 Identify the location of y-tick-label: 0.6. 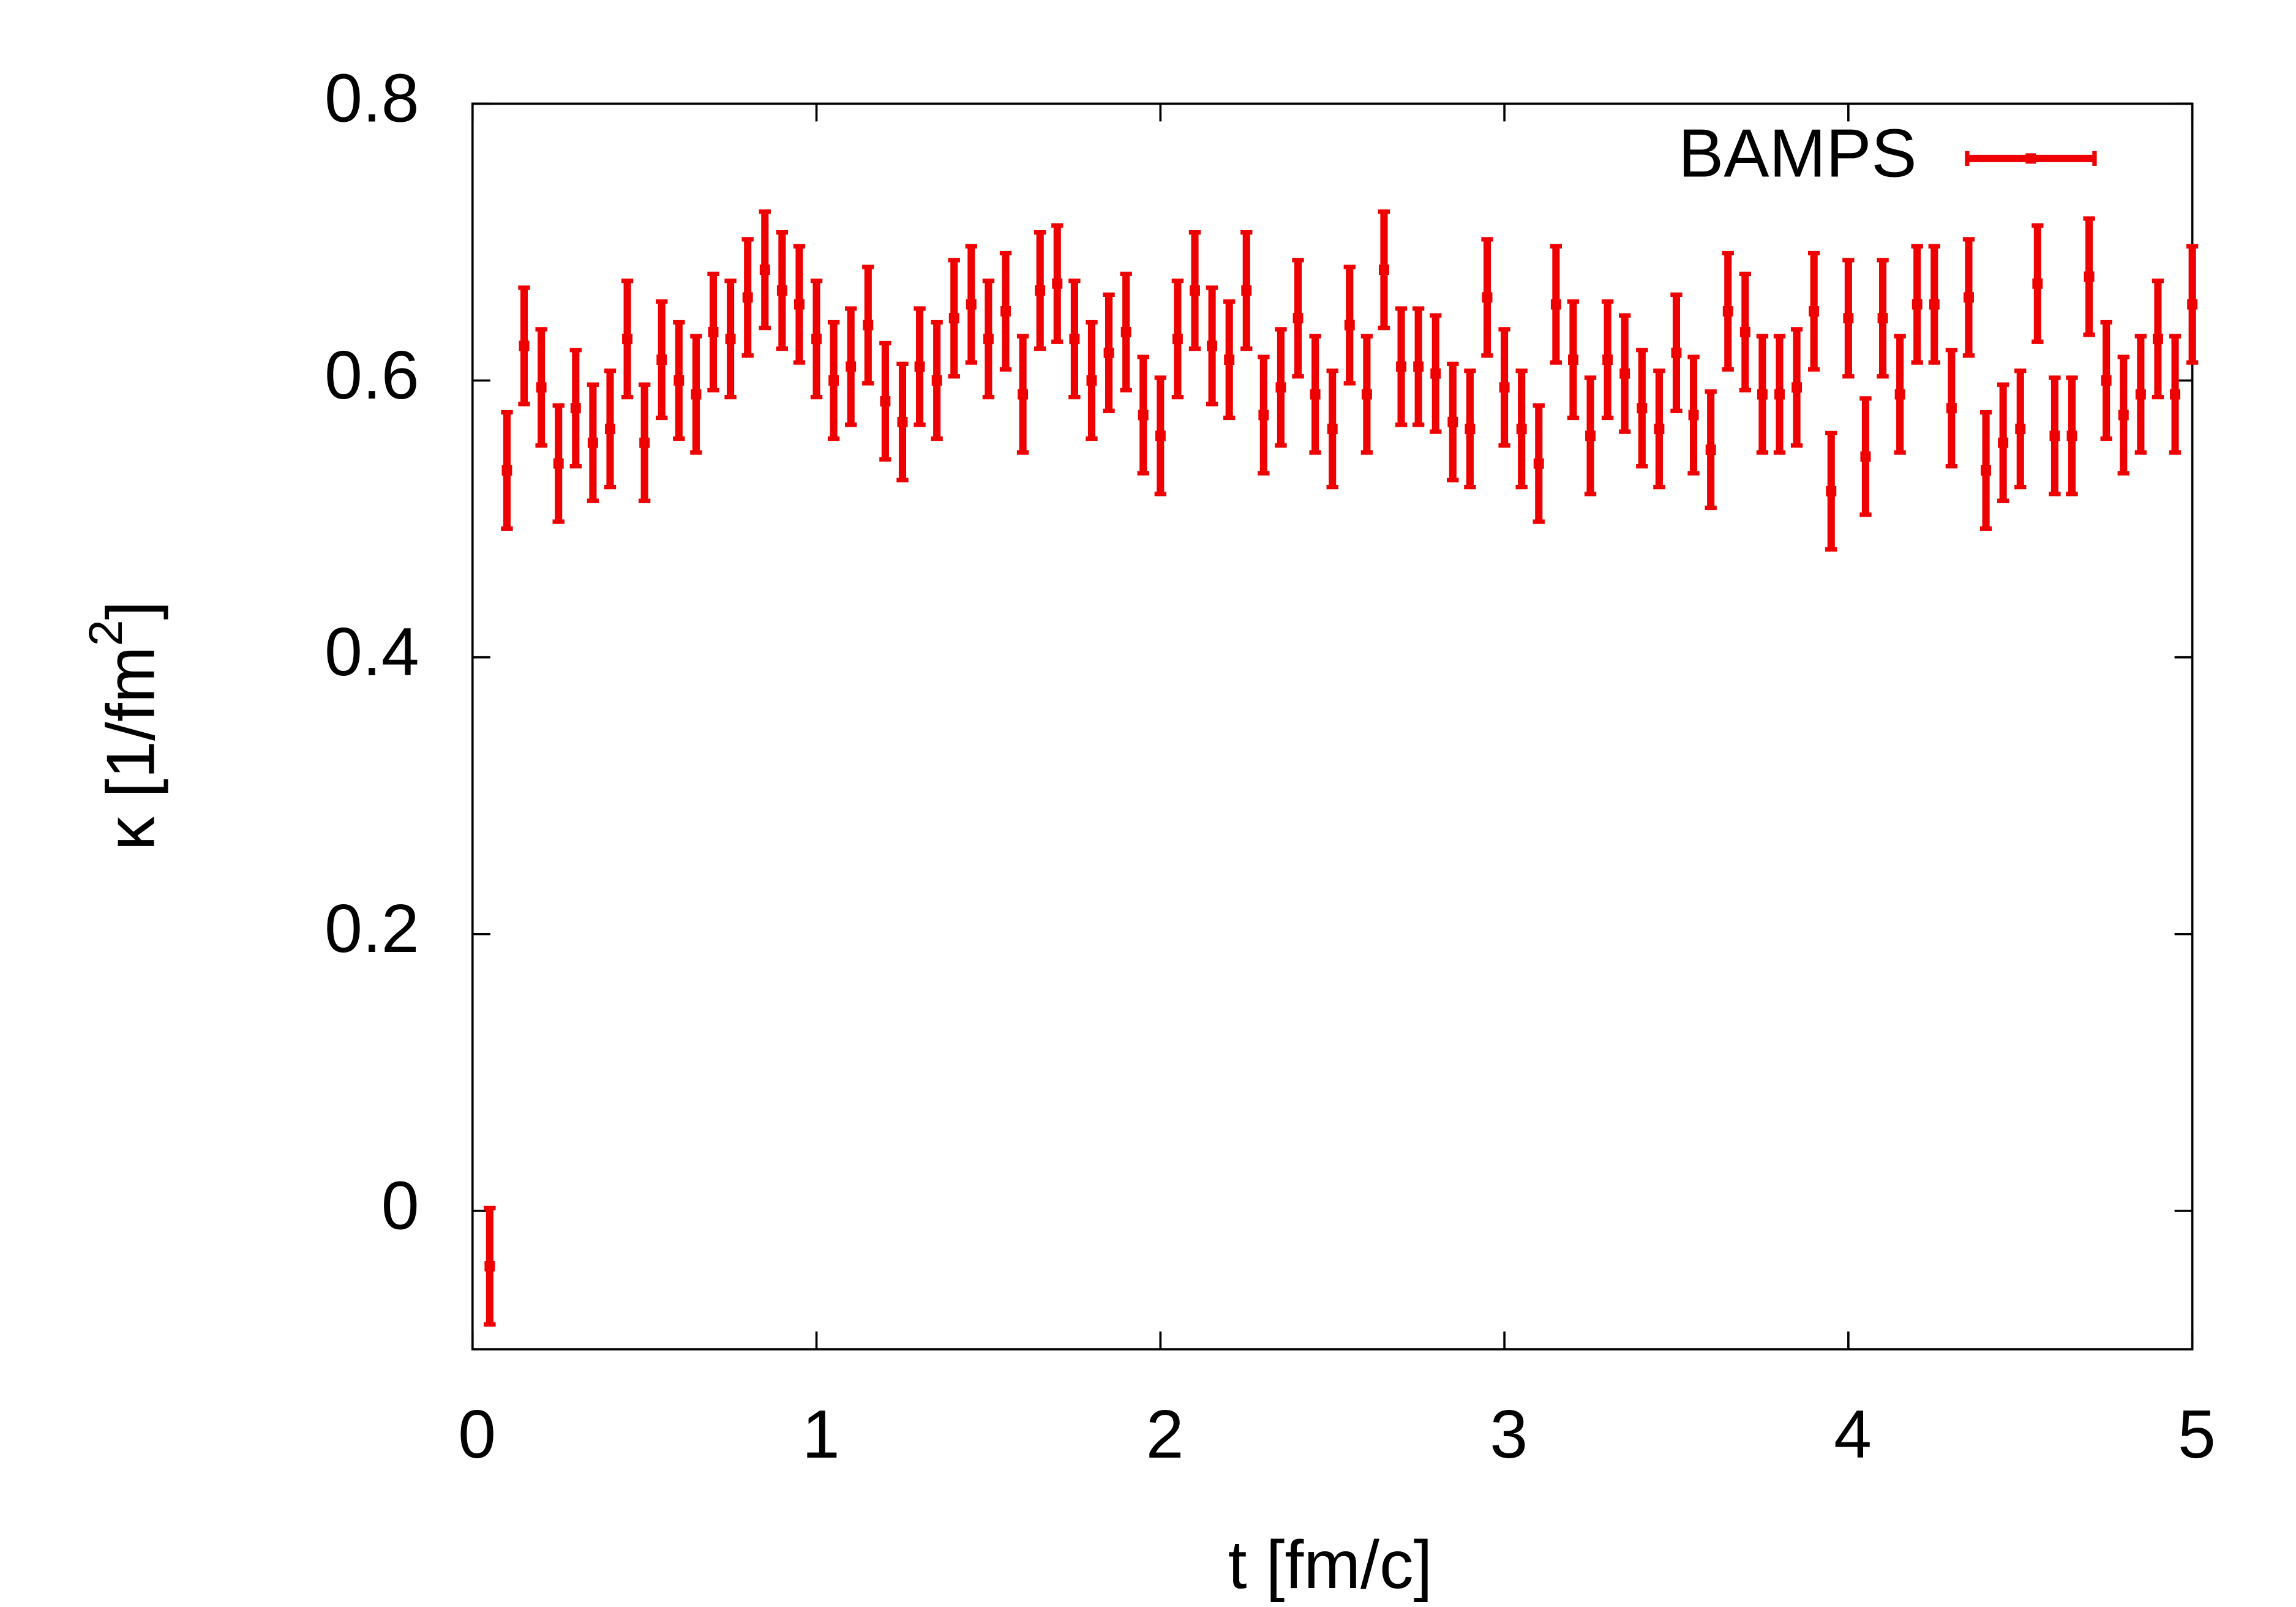
(372, 375).